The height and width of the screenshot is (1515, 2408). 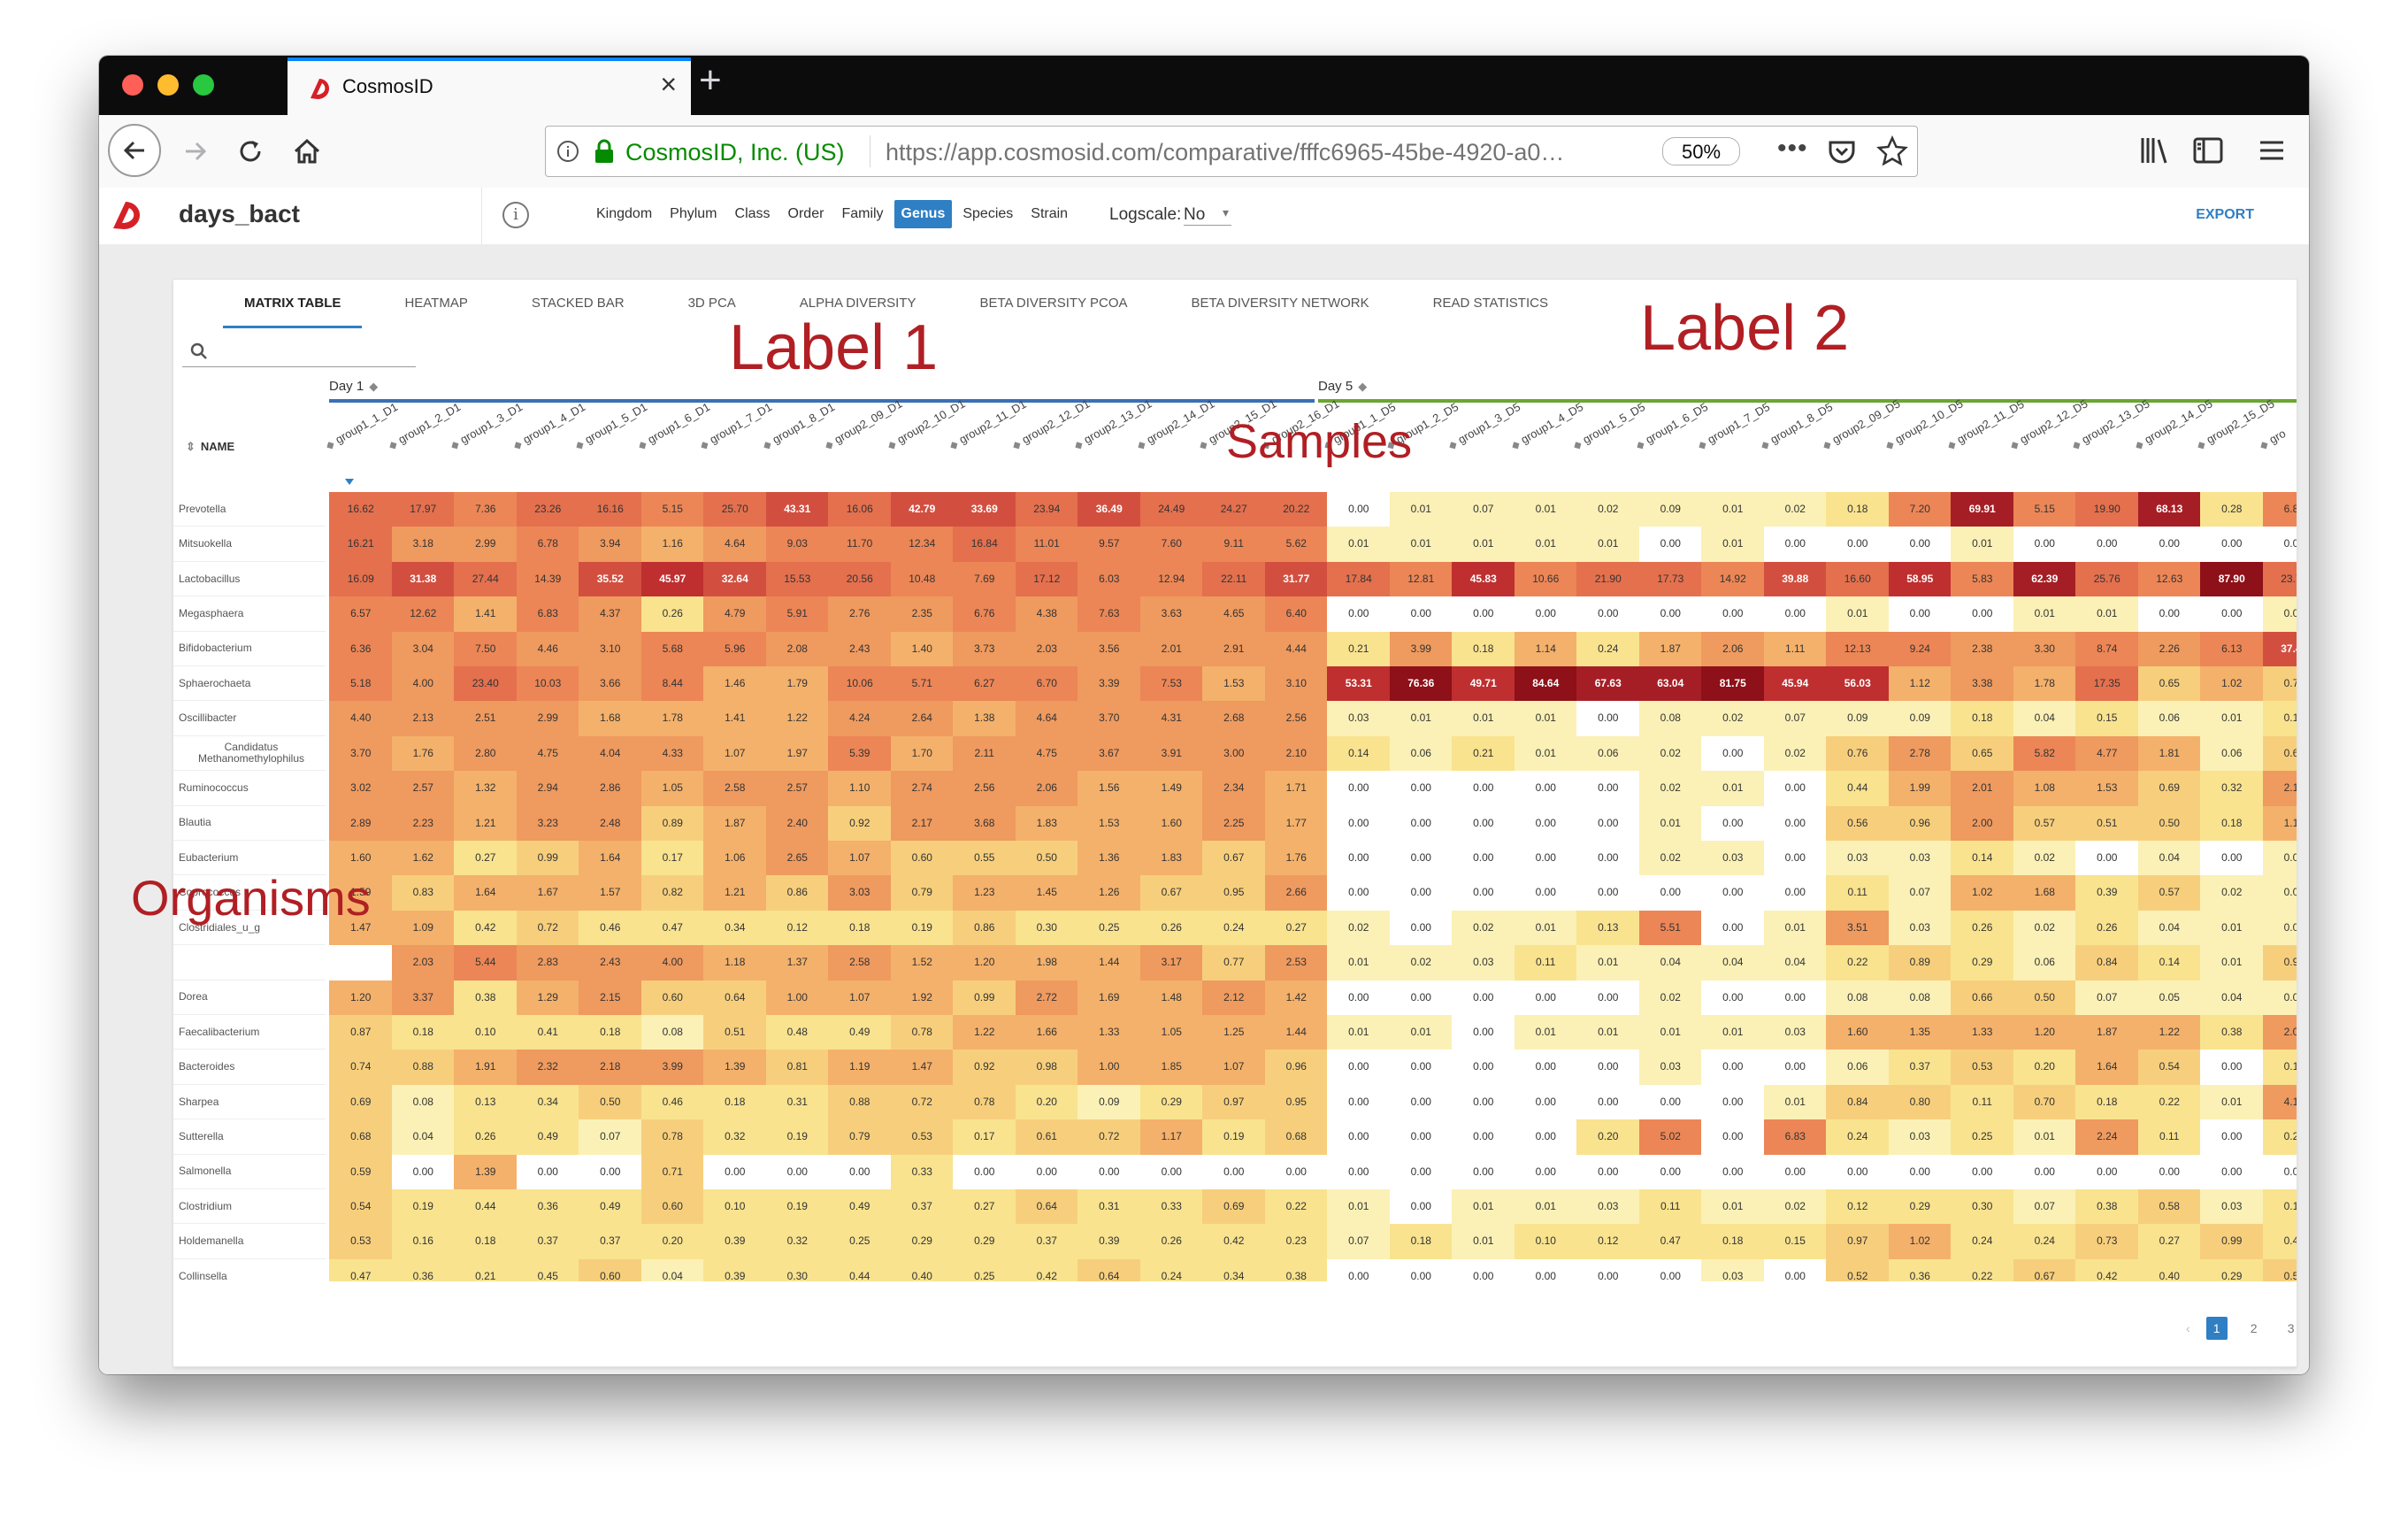 What do you see at coordinates (204, 85) in the screenshot?
I see `zoom-window-button` at bounding box center [204, 85].